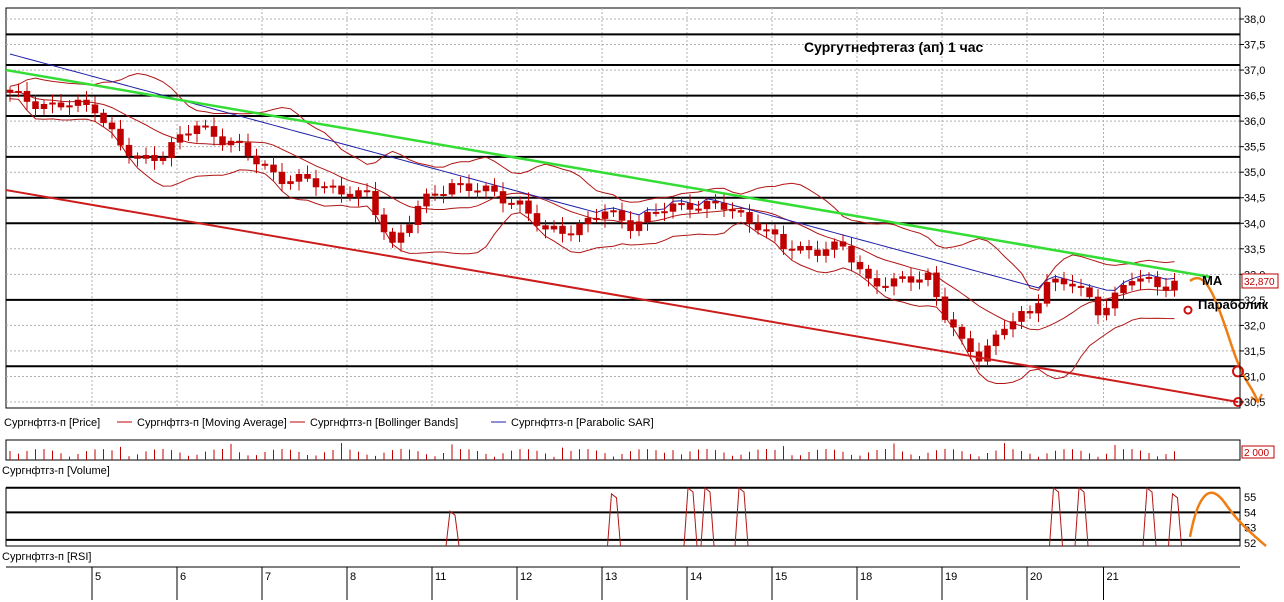 Image resolution: width=1284 pixels, height=602 pixels. What do you see at coordinates (1254, 301) in the screenshot?
I see `price-tick-label: 32,5` at bounding box center [1254, 301].